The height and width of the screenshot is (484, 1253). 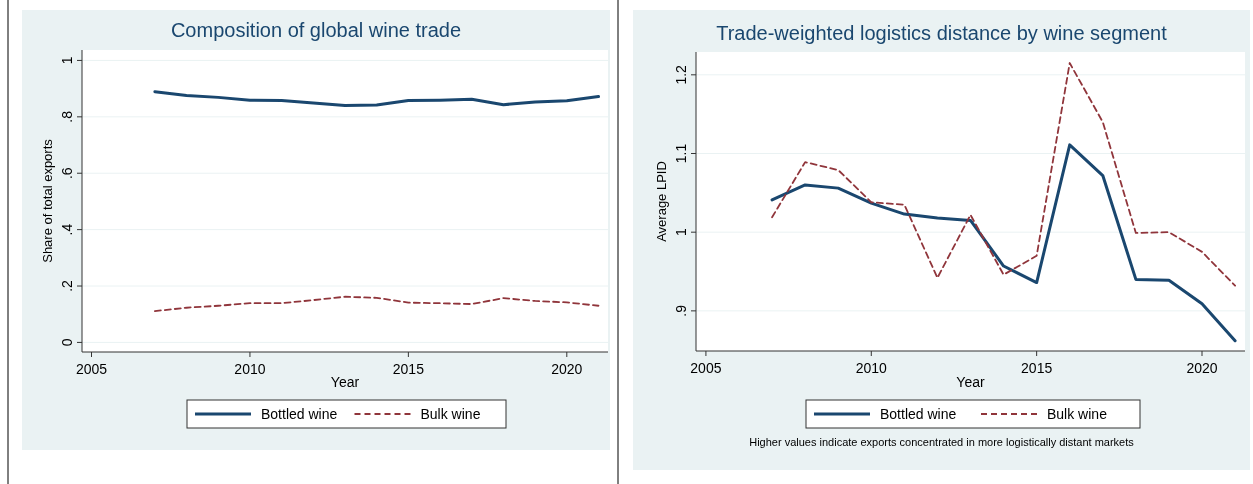 What do you see at coordinates (681, 310) in the screenshot?
I see `y-tick-label: .9` at bounding box center [681, 310].